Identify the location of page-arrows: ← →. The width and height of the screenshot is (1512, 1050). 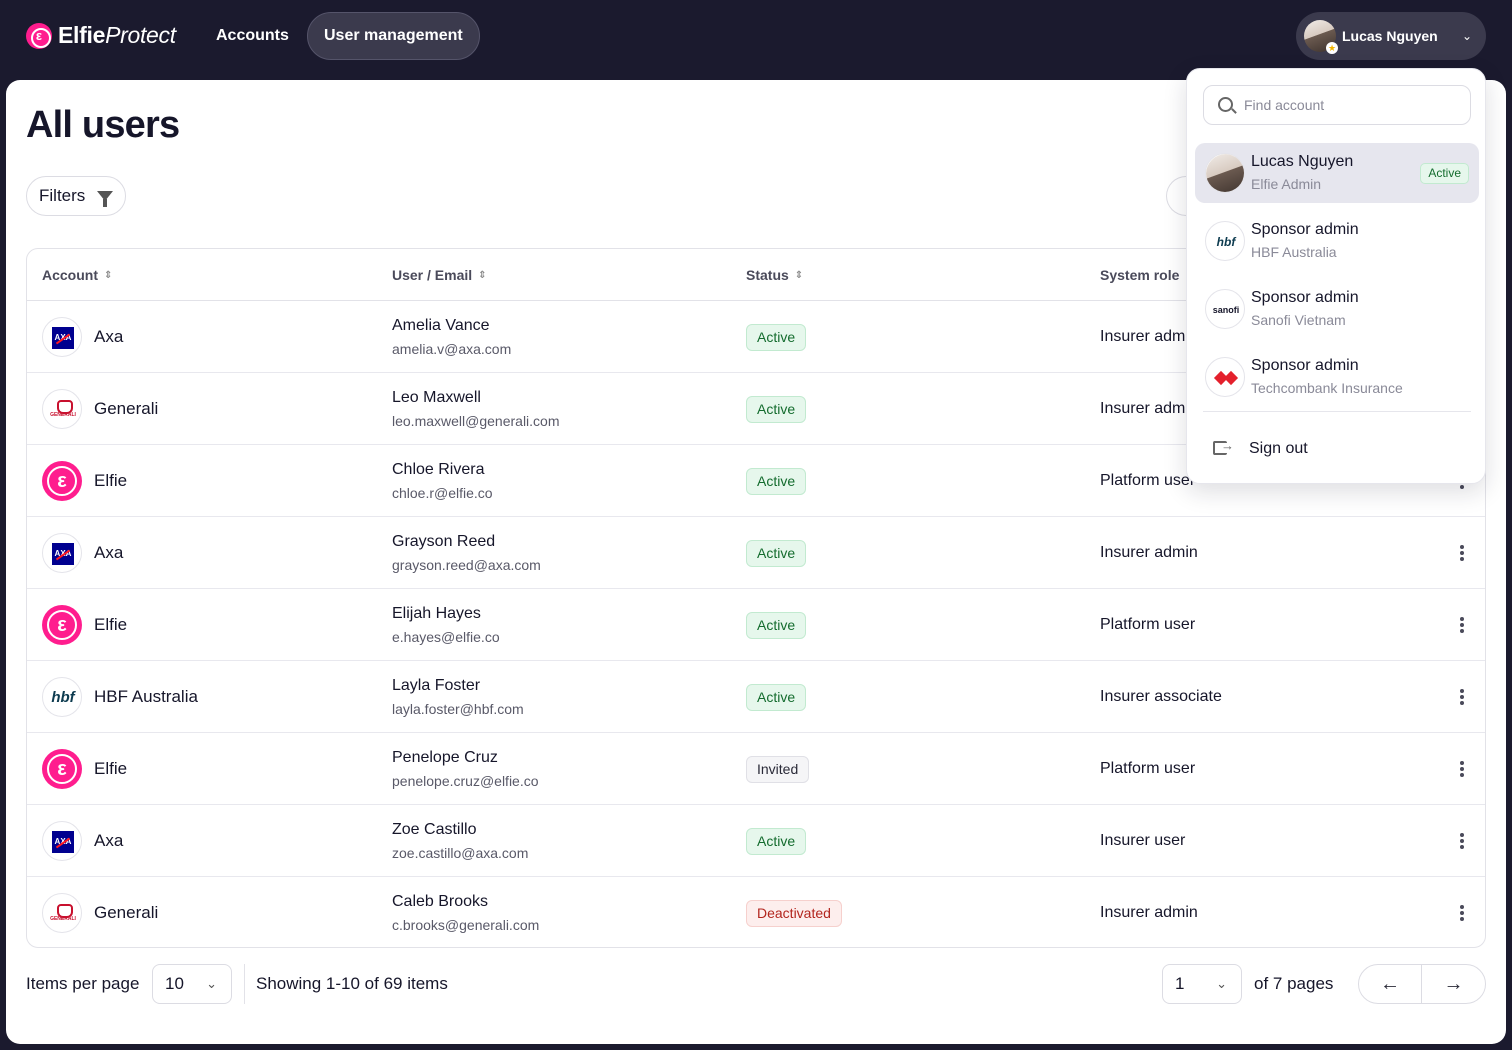
(1422, 984).